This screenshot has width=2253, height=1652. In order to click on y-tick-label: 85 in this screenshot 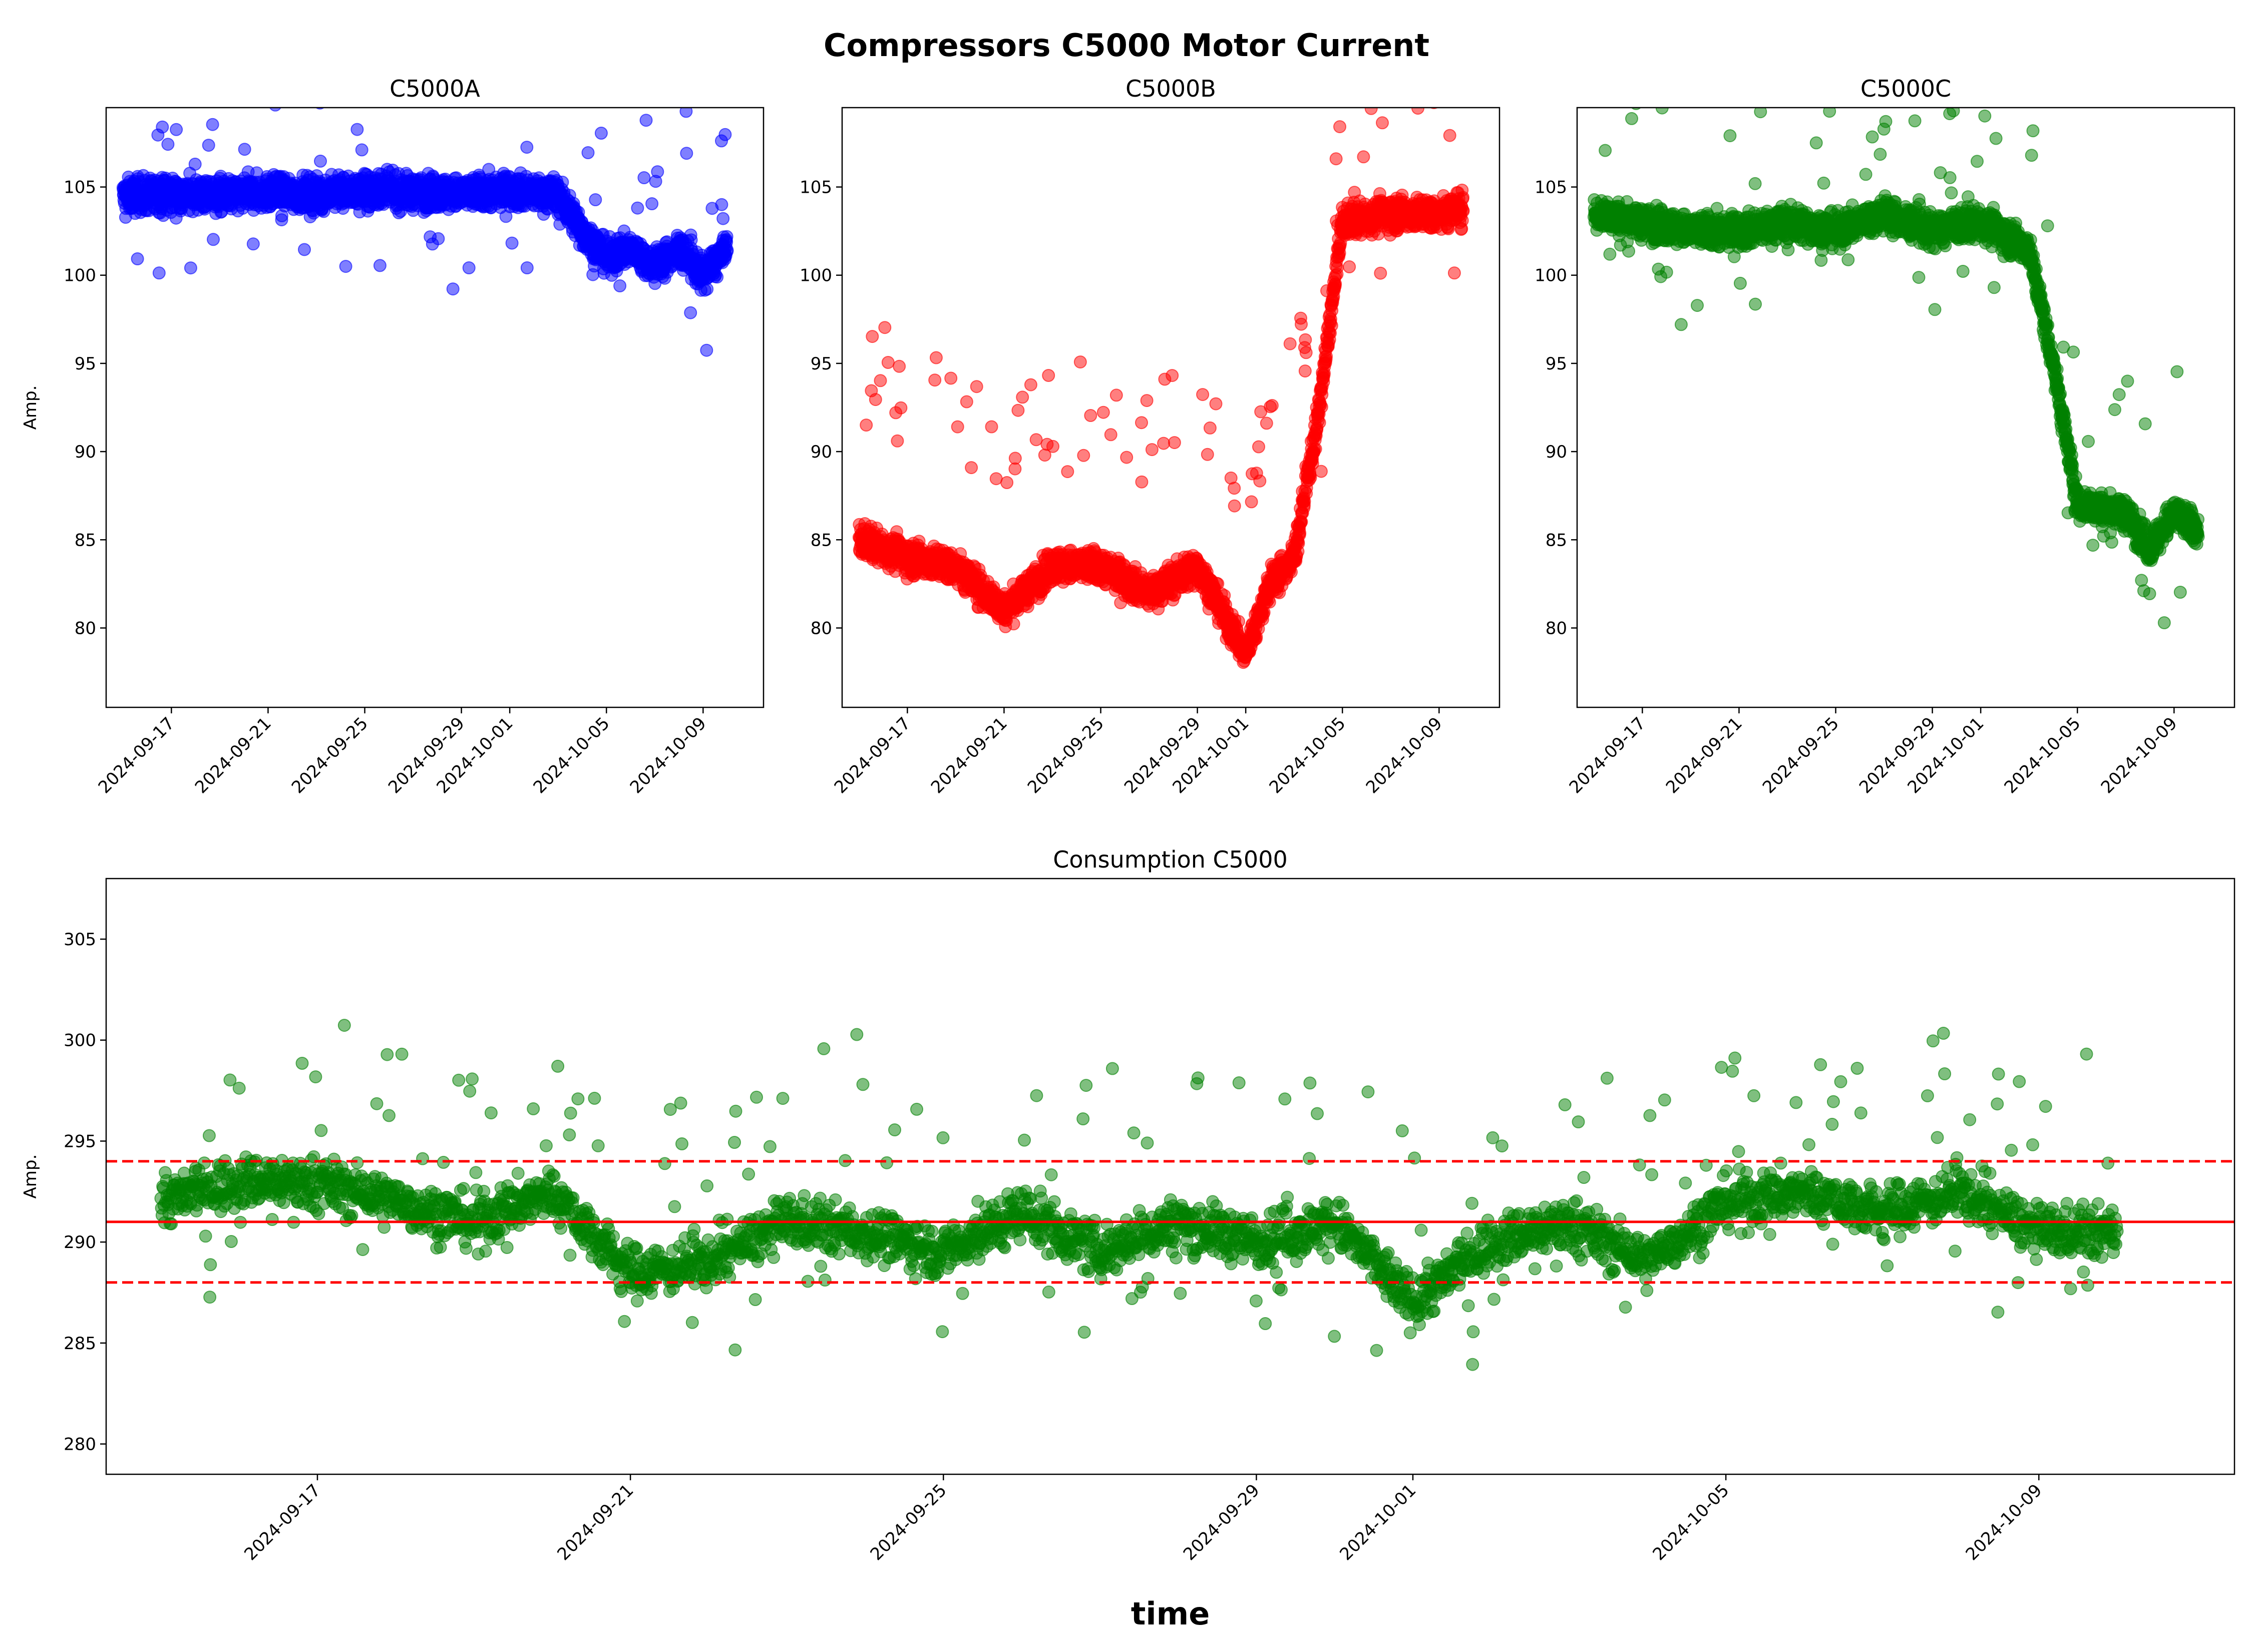, I will do `click(85, 540)`.